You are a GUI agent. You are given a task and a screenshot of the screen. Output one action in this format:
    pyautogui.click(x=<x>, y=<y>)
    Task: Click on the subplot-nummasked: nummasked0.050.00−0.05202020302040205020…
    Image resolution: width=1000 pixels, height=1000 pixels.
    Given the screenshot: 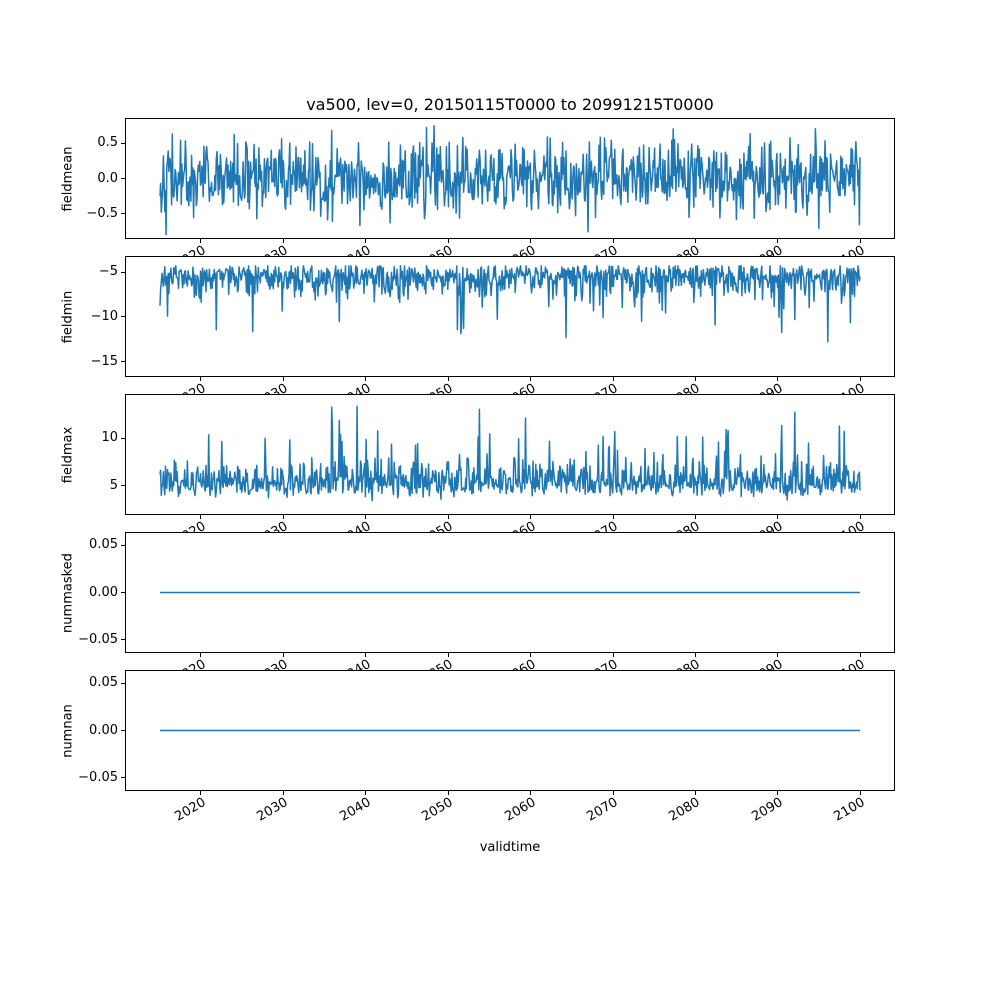 What is the action you would take?
    pyautogui.click(x=478, y=609)
    